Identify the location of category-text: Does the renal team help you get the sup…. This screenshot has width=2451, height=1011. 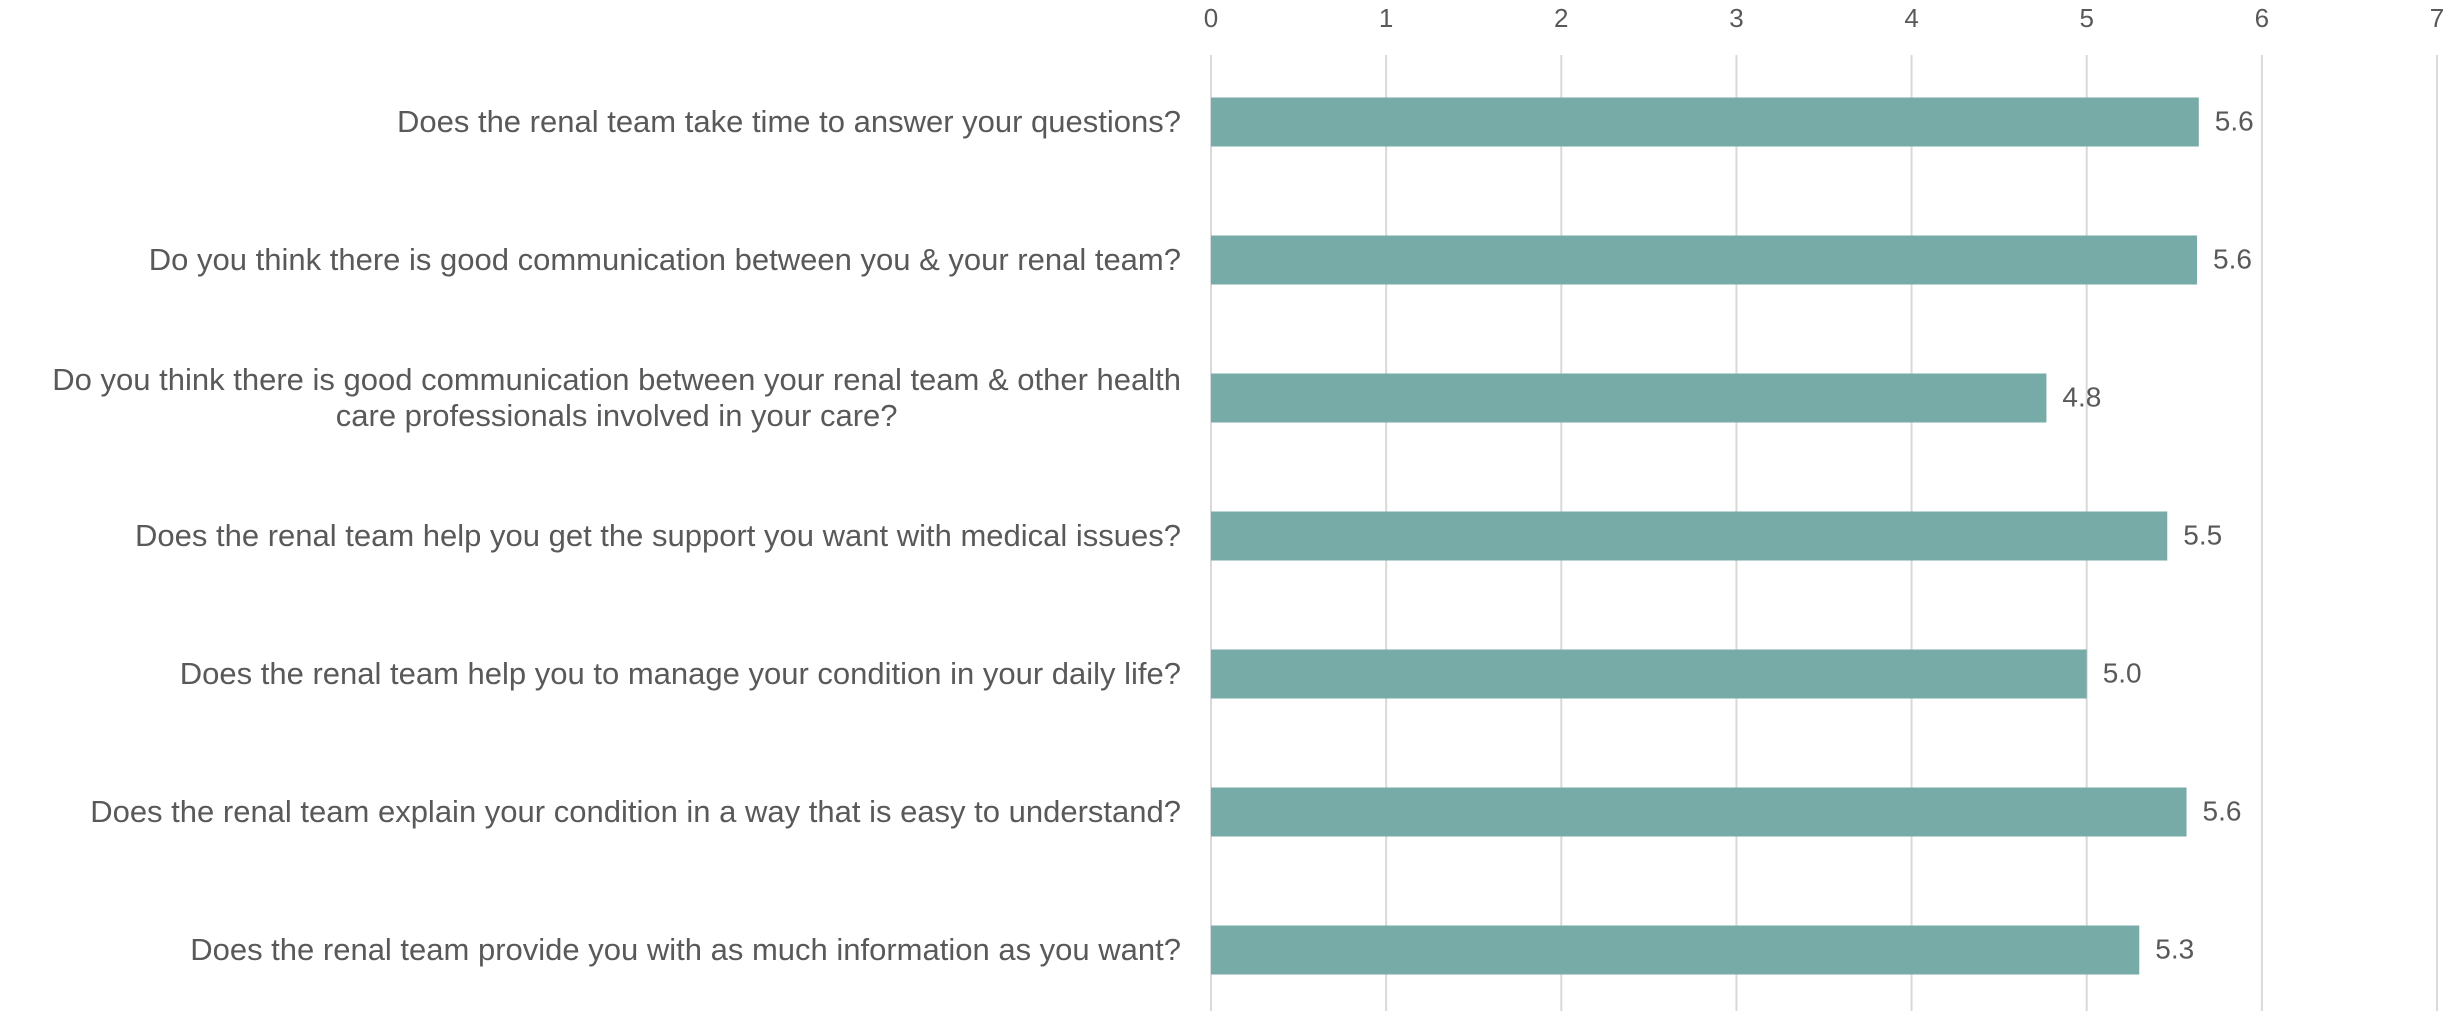
(658, 535).